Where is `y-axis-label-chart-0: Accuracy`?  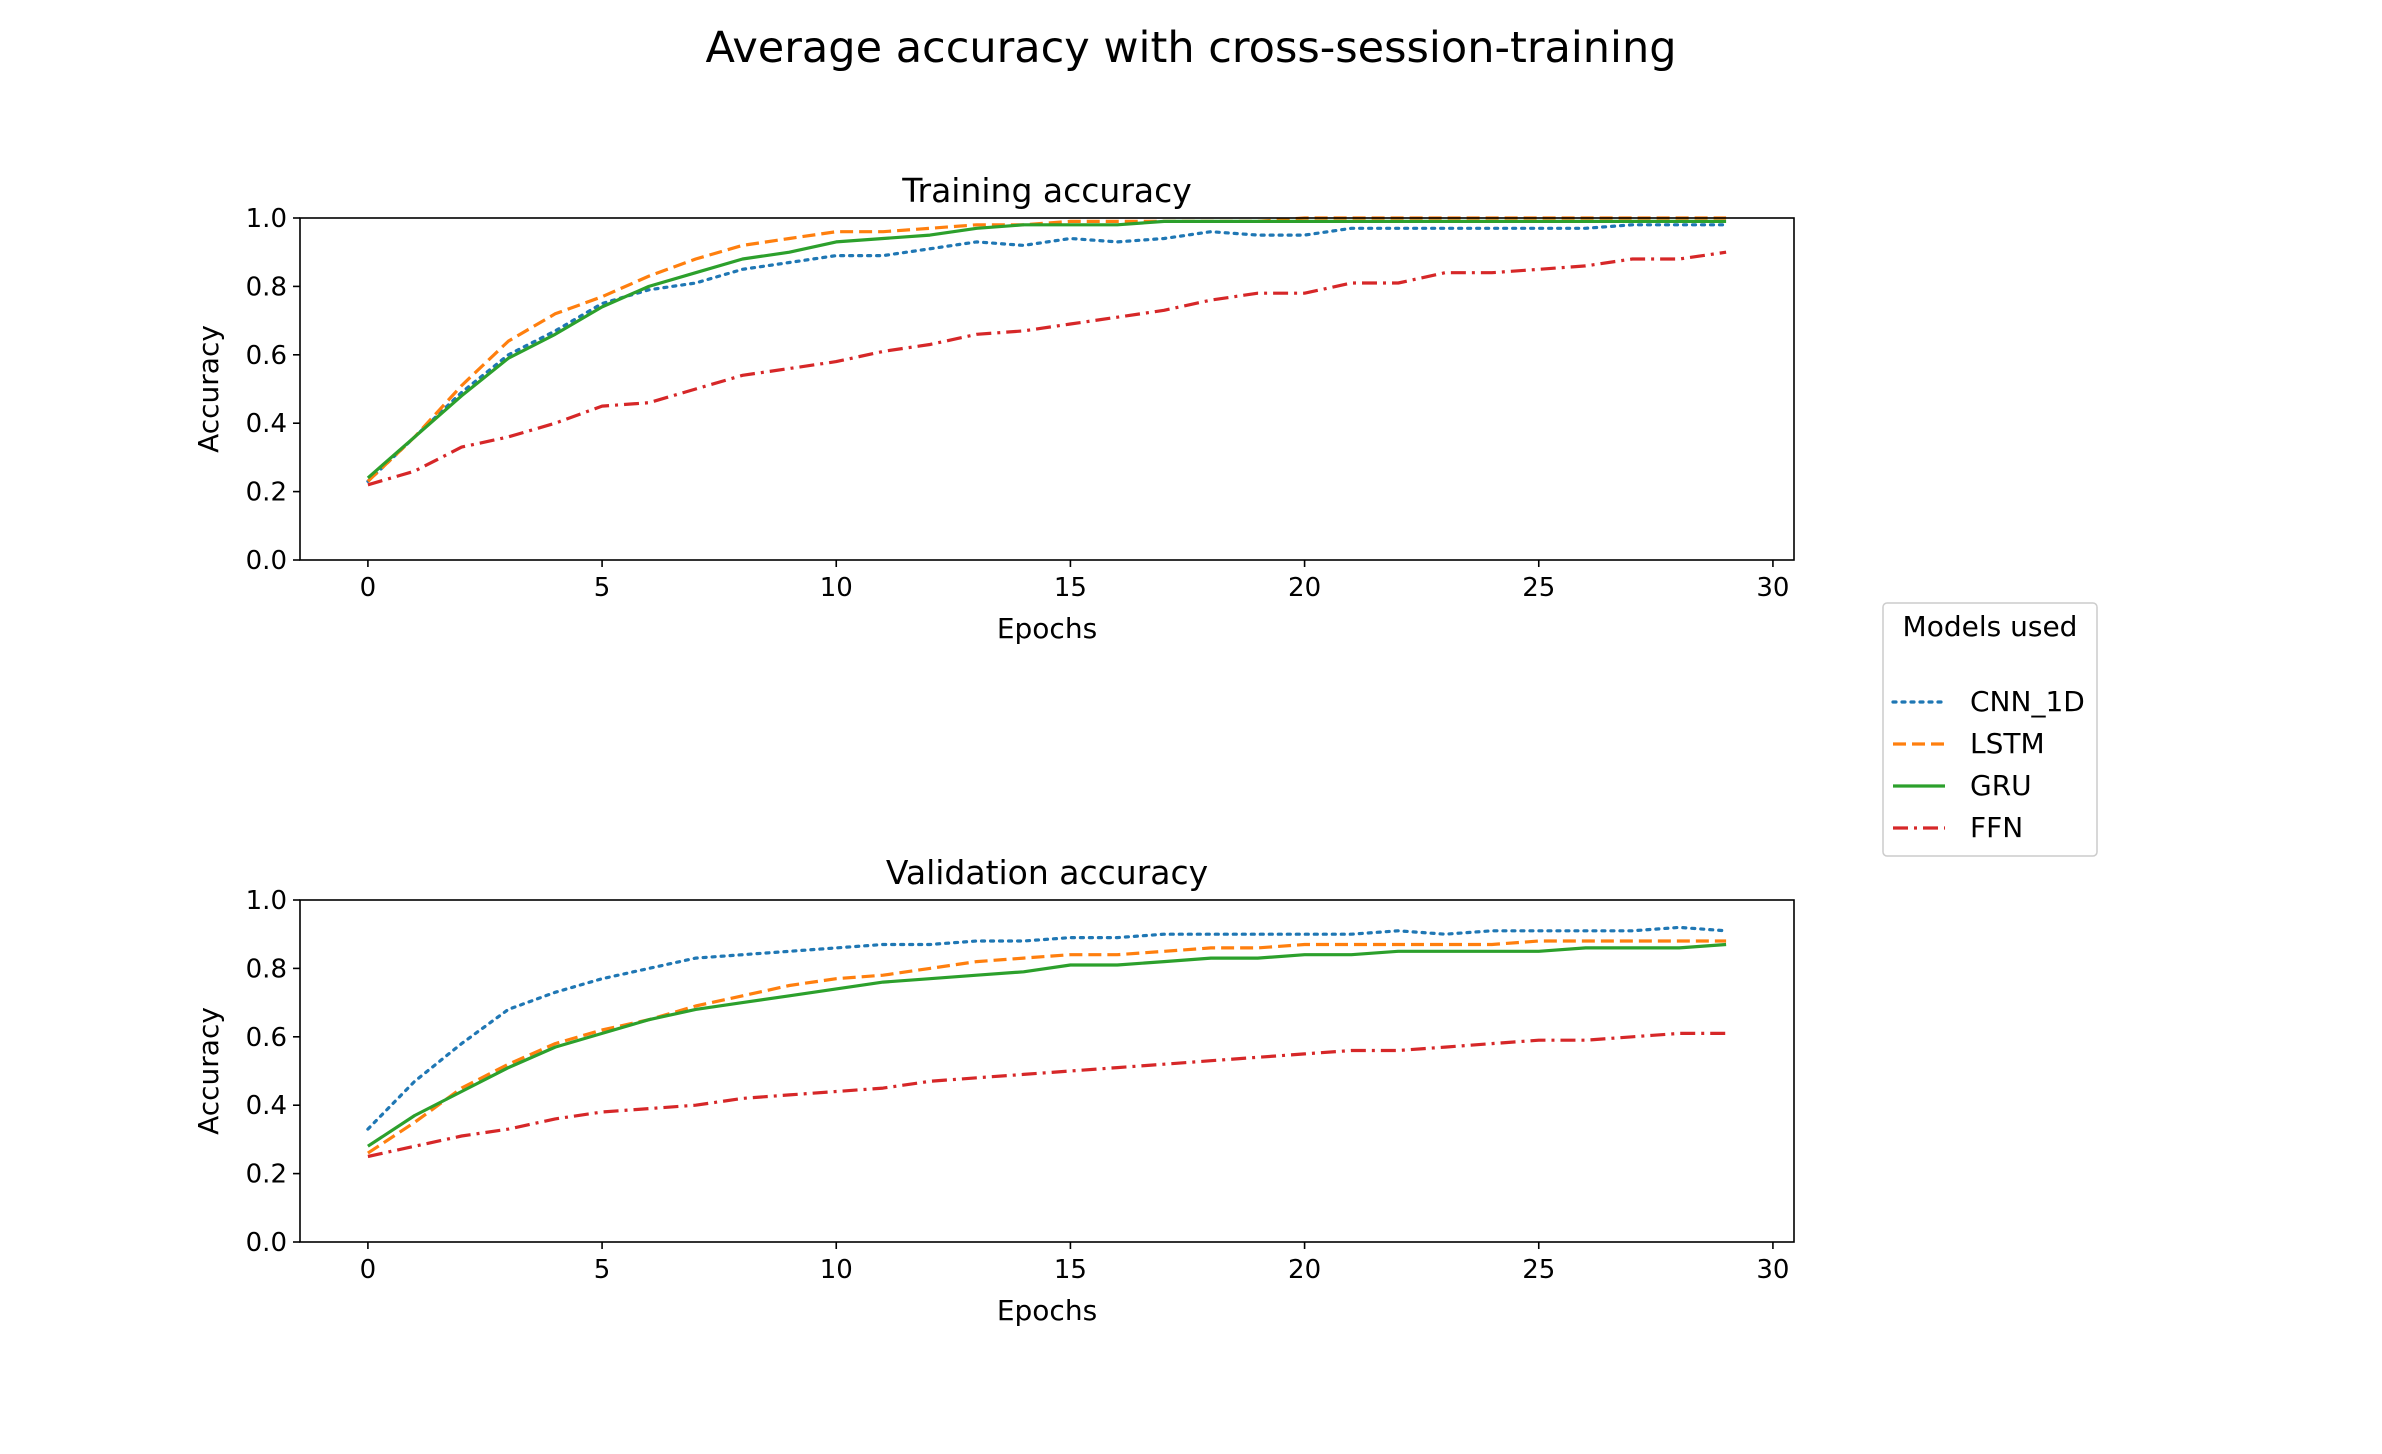 y-axis-label-chart-0: Accuracy is located at coordinates (208, 389).